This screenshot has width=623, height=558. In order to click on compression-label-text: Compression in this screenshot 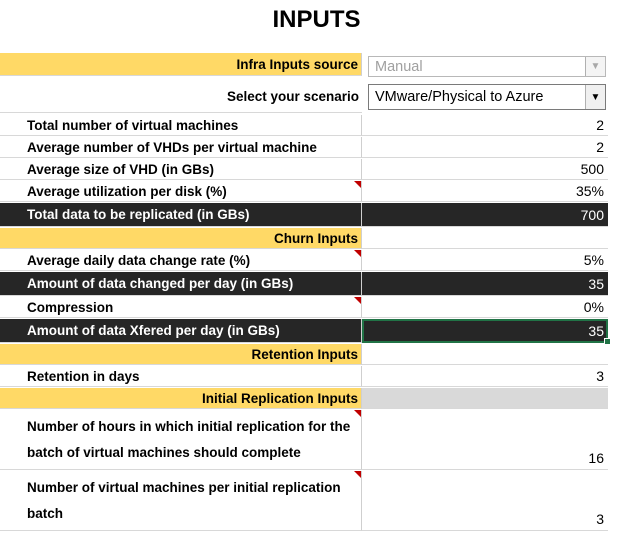, I will do `click(70, 307)`.